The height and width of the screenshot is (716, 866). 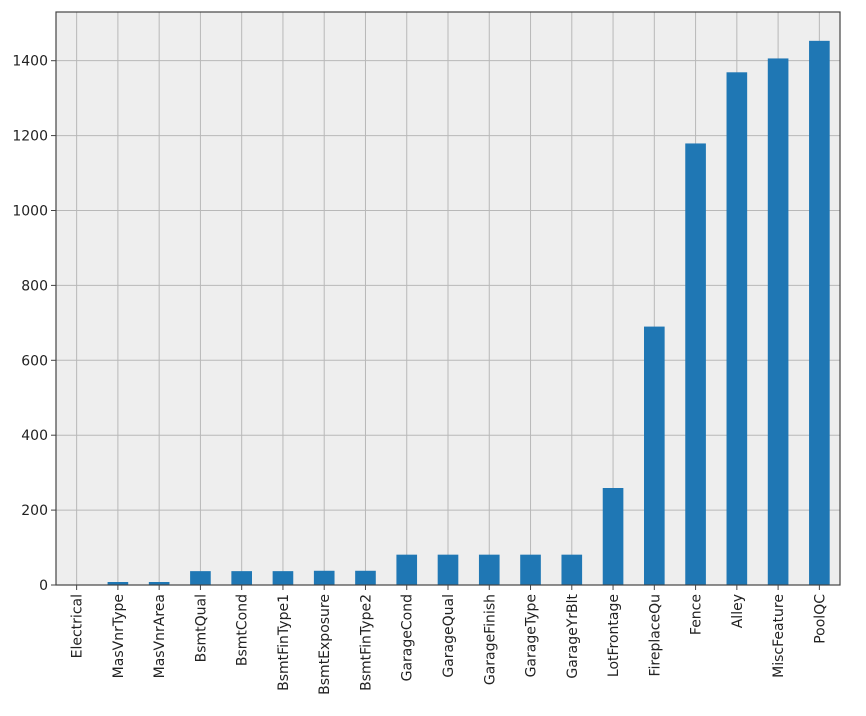 What do you see at coordinates (284, 642) in the screenshot?
I see `x-tick-label: BsmtFinType1` at bounding box center [284, 642].